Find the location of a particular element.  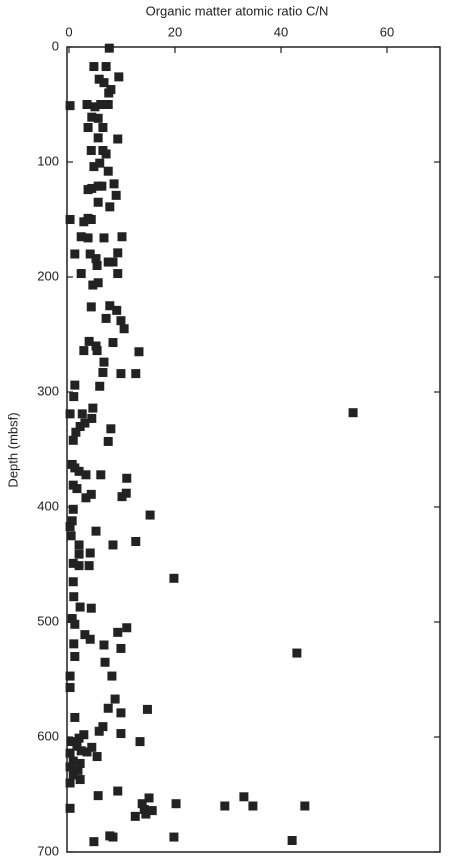

y-tick-label: 700 is located at coordinates (48, 850).